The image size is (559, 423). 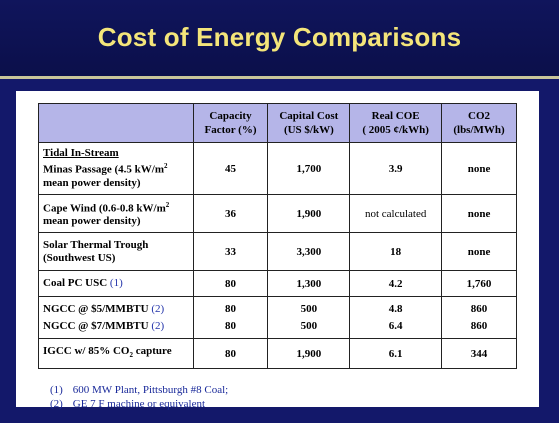 What do you see at coordinates (139, 390) in the screenshot?
I see `footnote: (1) 600 MW Plant, Pittsburgh #8 Coal;` at bounding box center [139, 390].